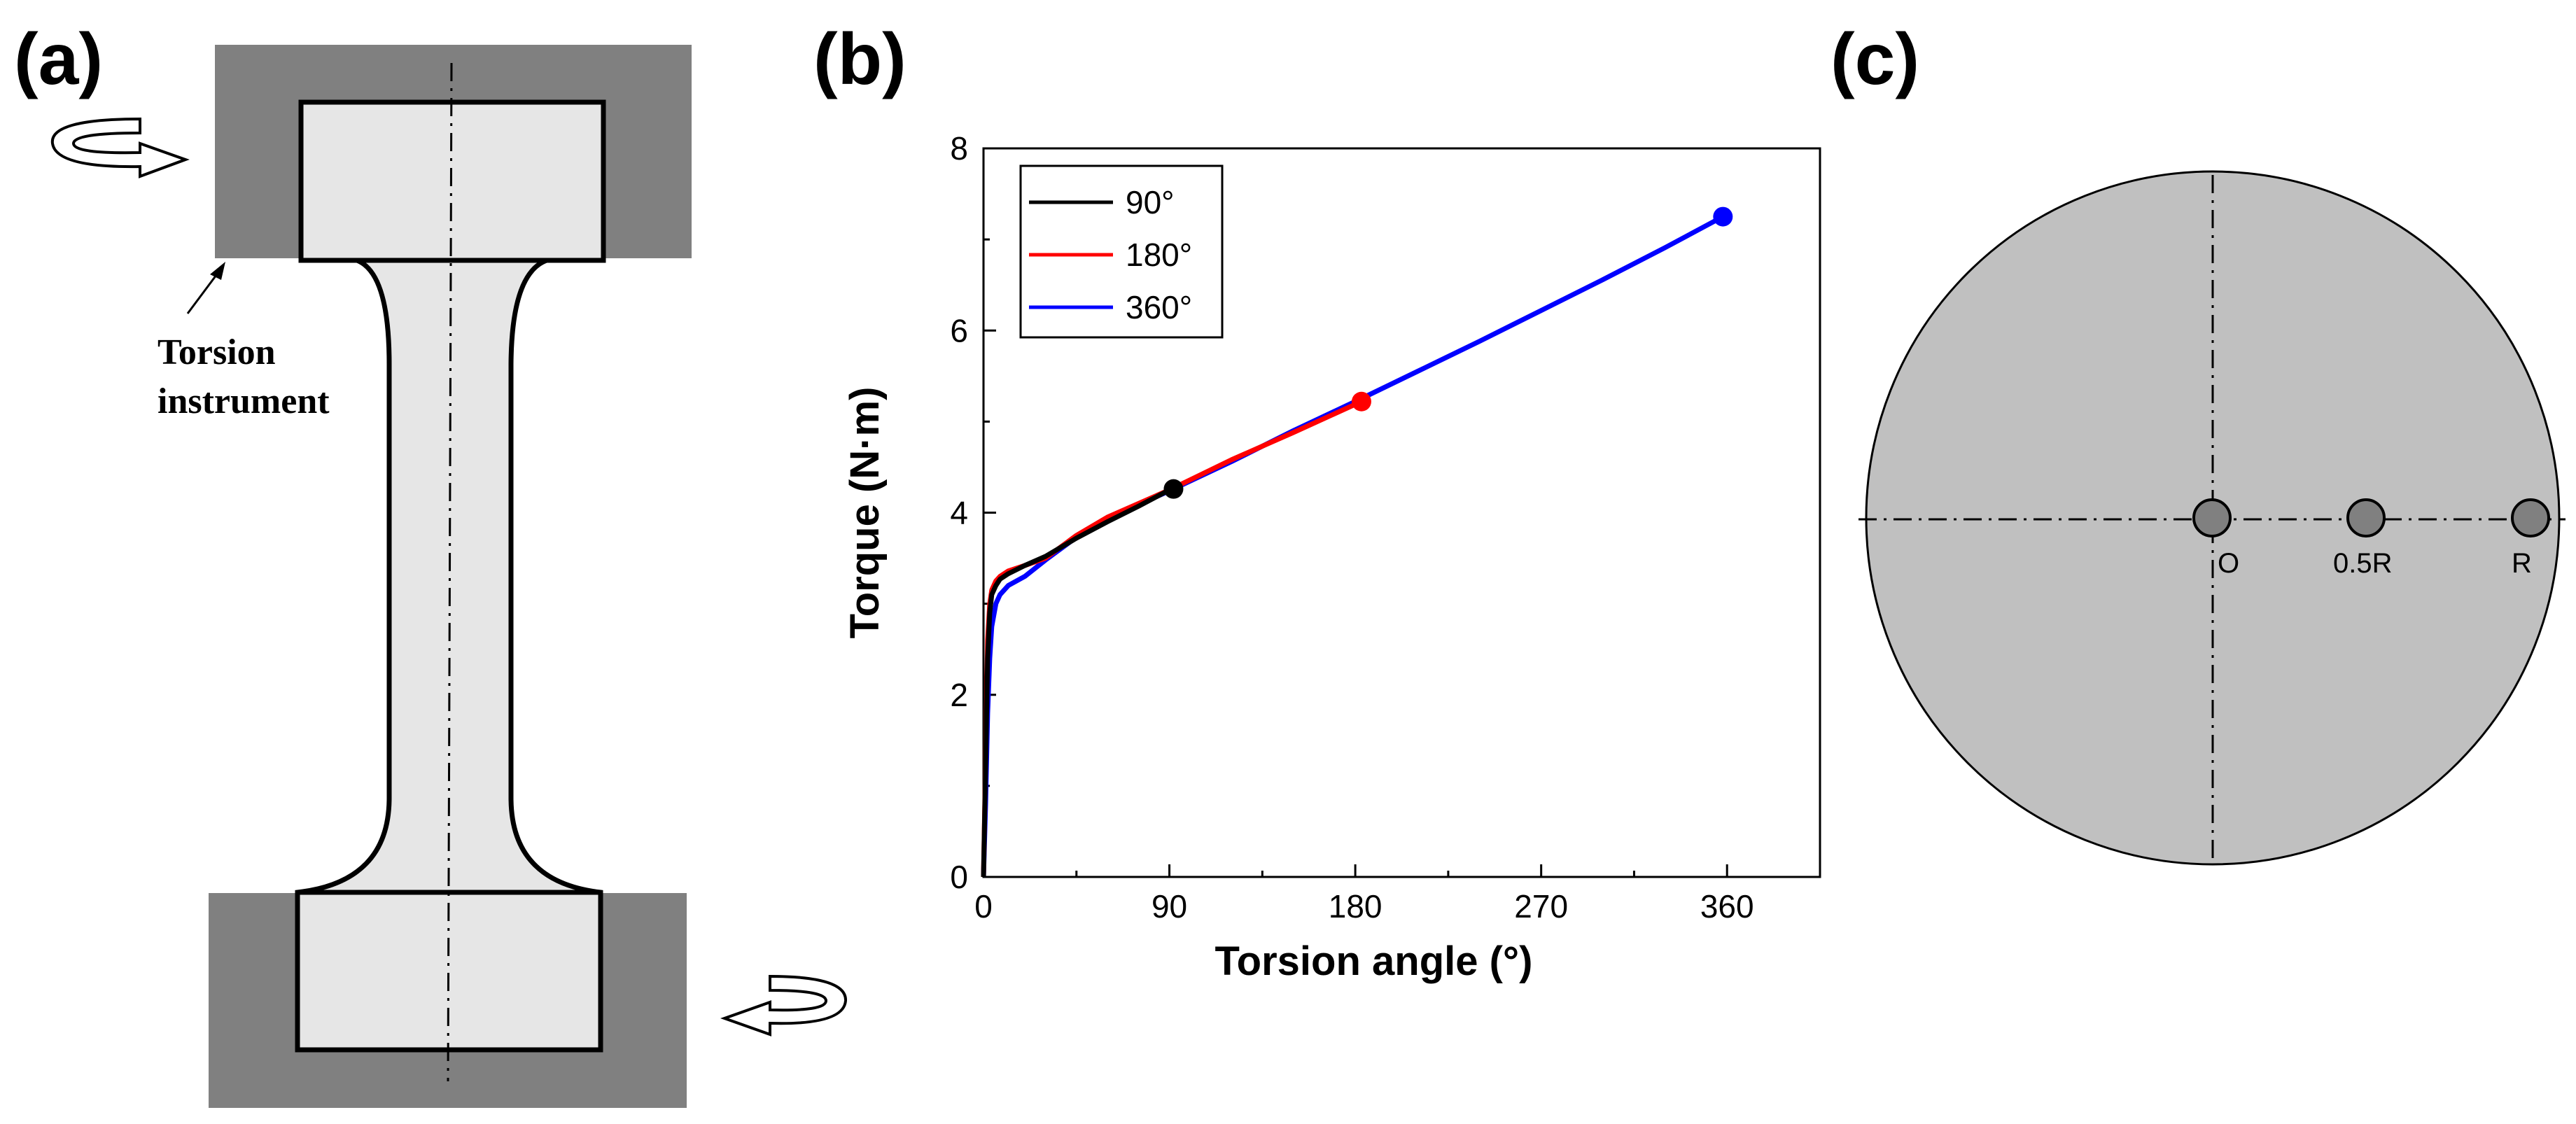 The width and height of the screenshot is (2576, 1124). I want to click on x-tick-label: 90, so click(1169, 907).